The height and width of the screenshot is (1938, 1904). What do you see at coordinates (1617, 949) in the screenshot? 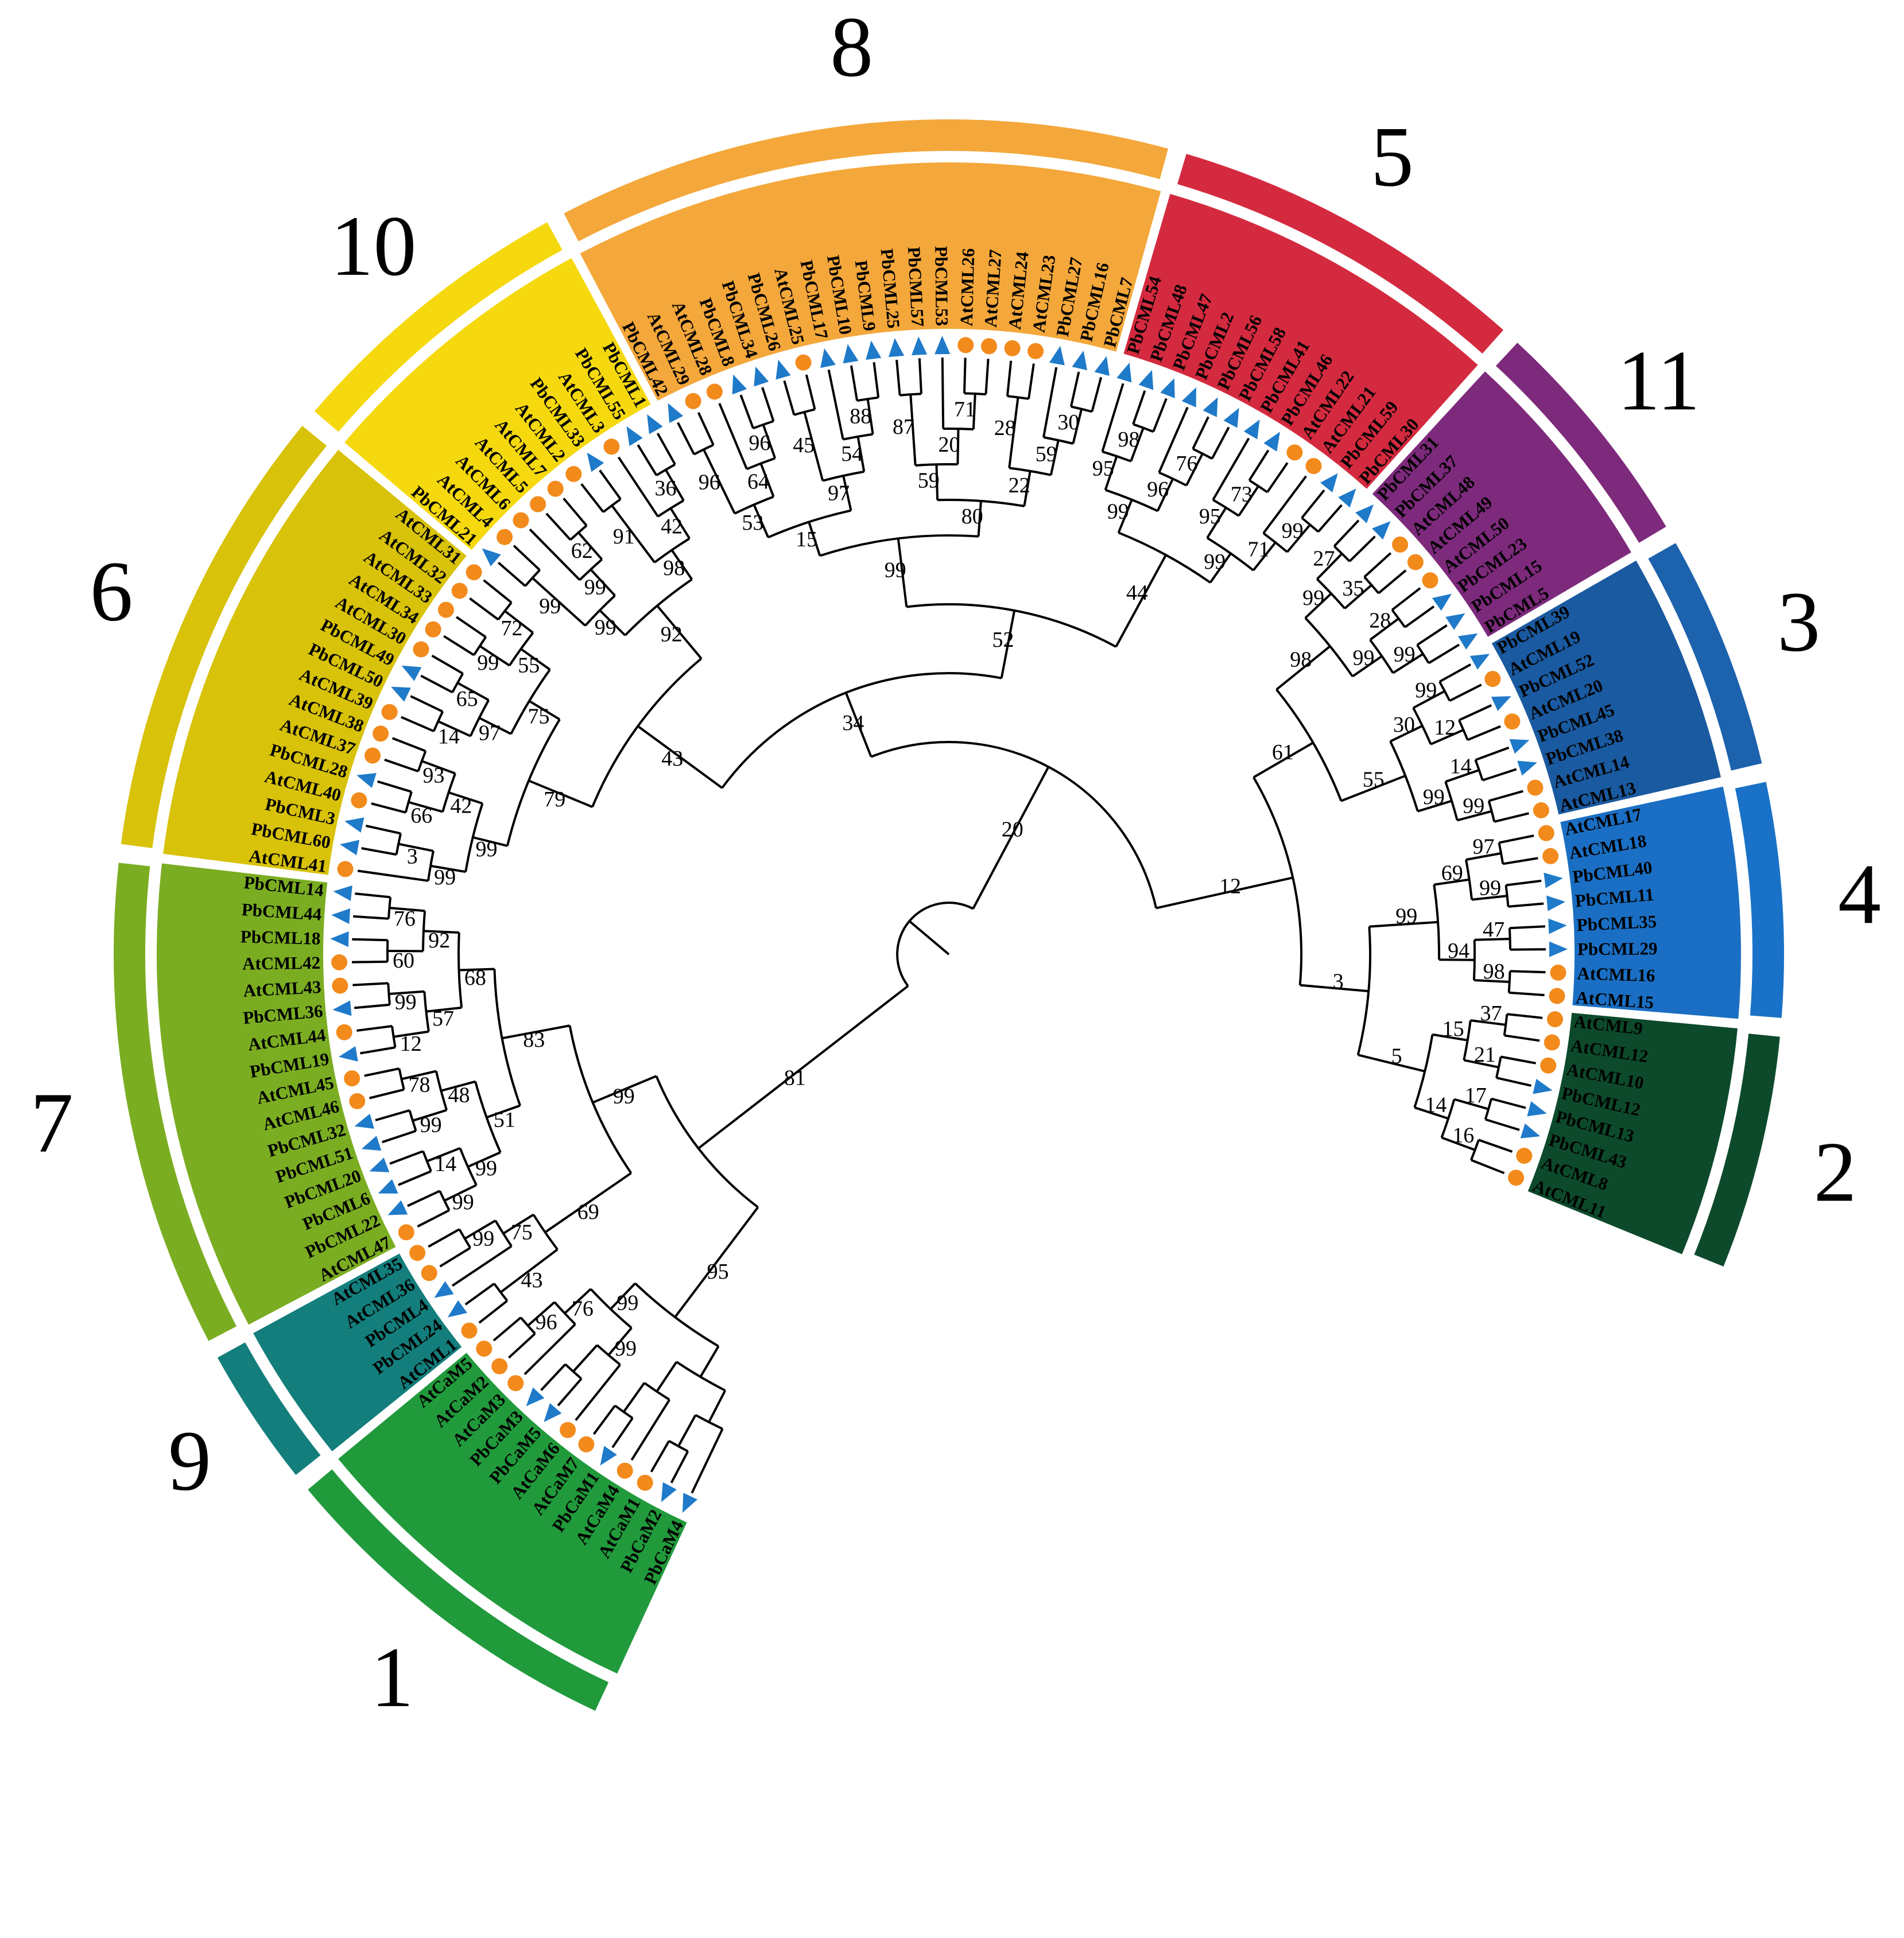
I see `leaf-label: PbCML29` at bounding box center [1617, 949].